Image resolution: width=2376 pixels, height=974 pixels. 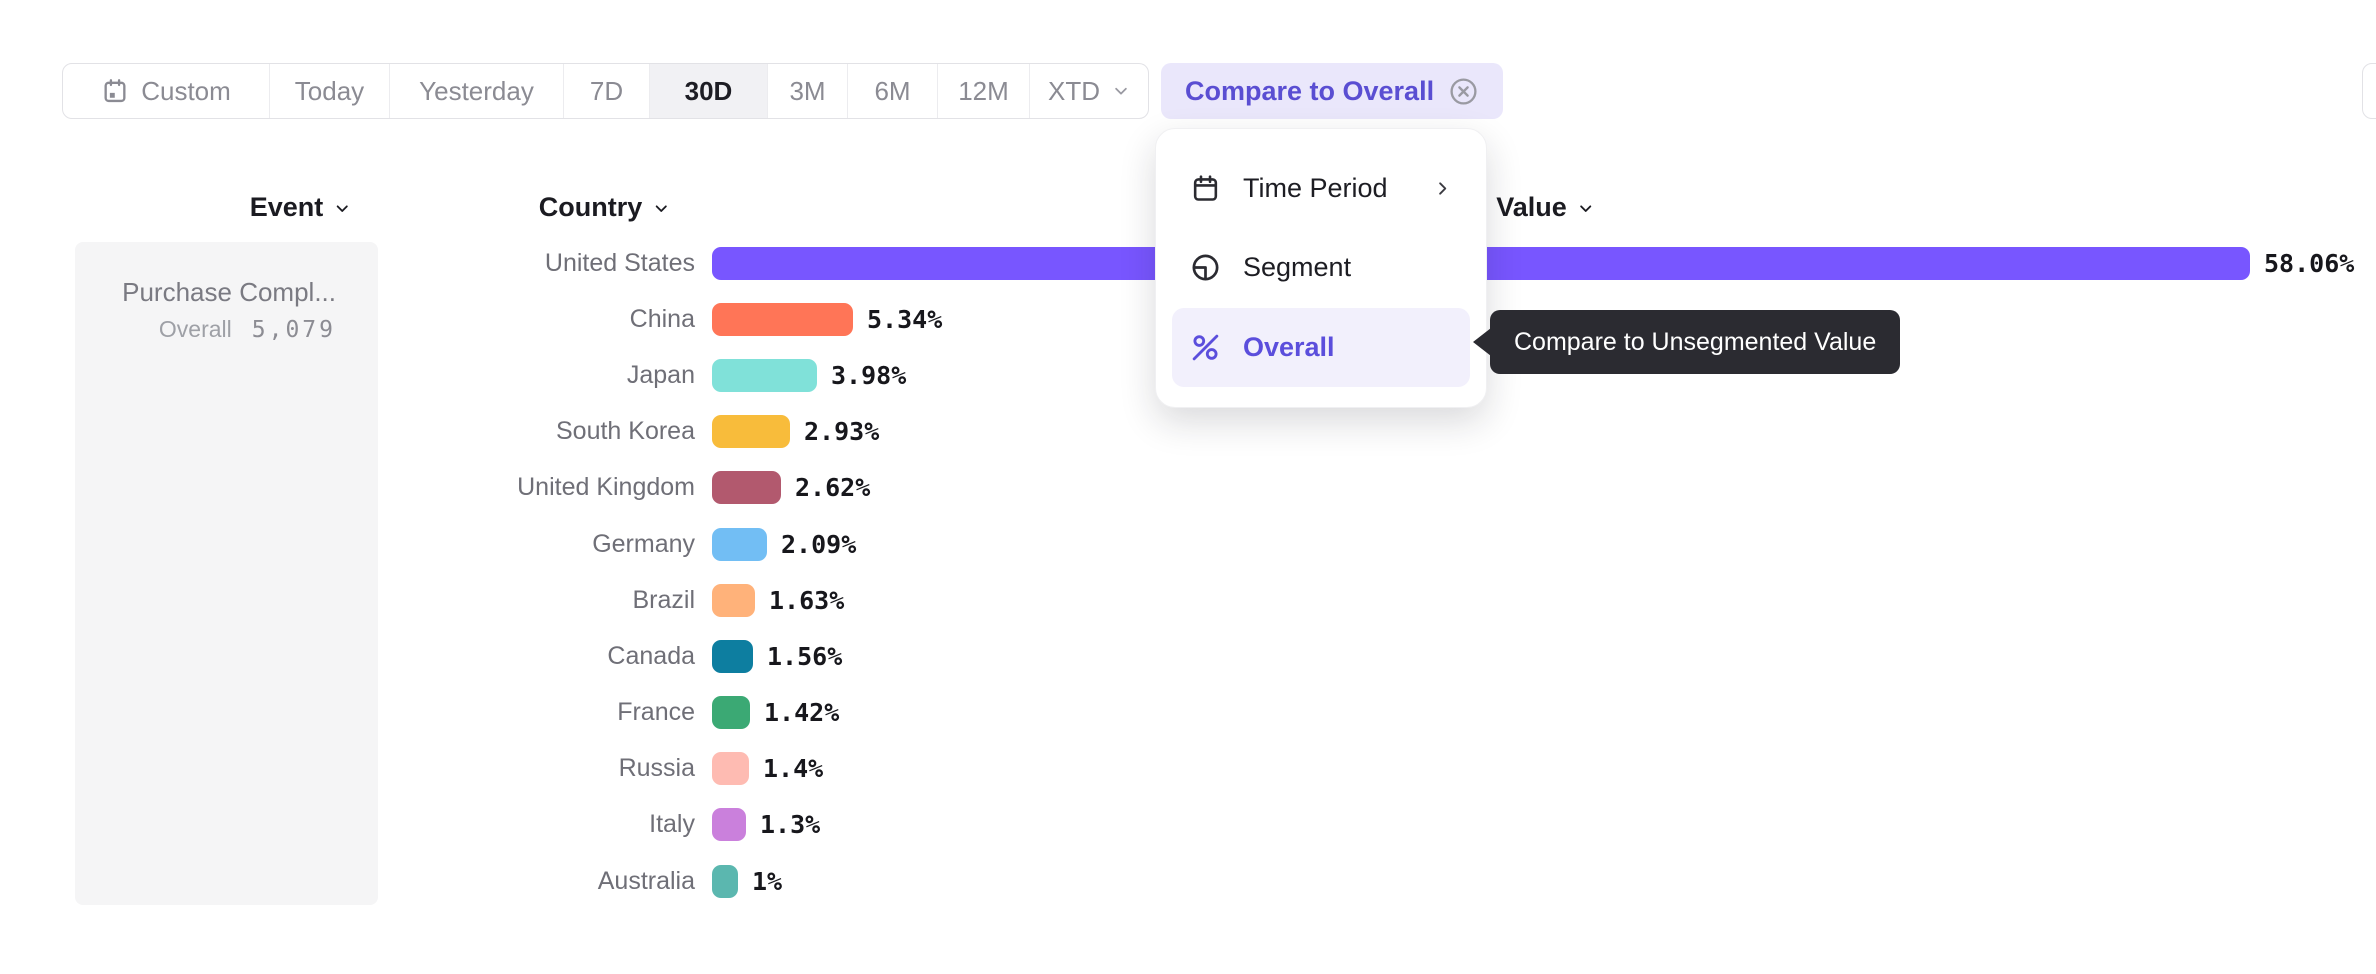 What do you see at coordinates (1205, 347) in the screenshot?
I see `percent-icon` at bounding box center [1205, 347].